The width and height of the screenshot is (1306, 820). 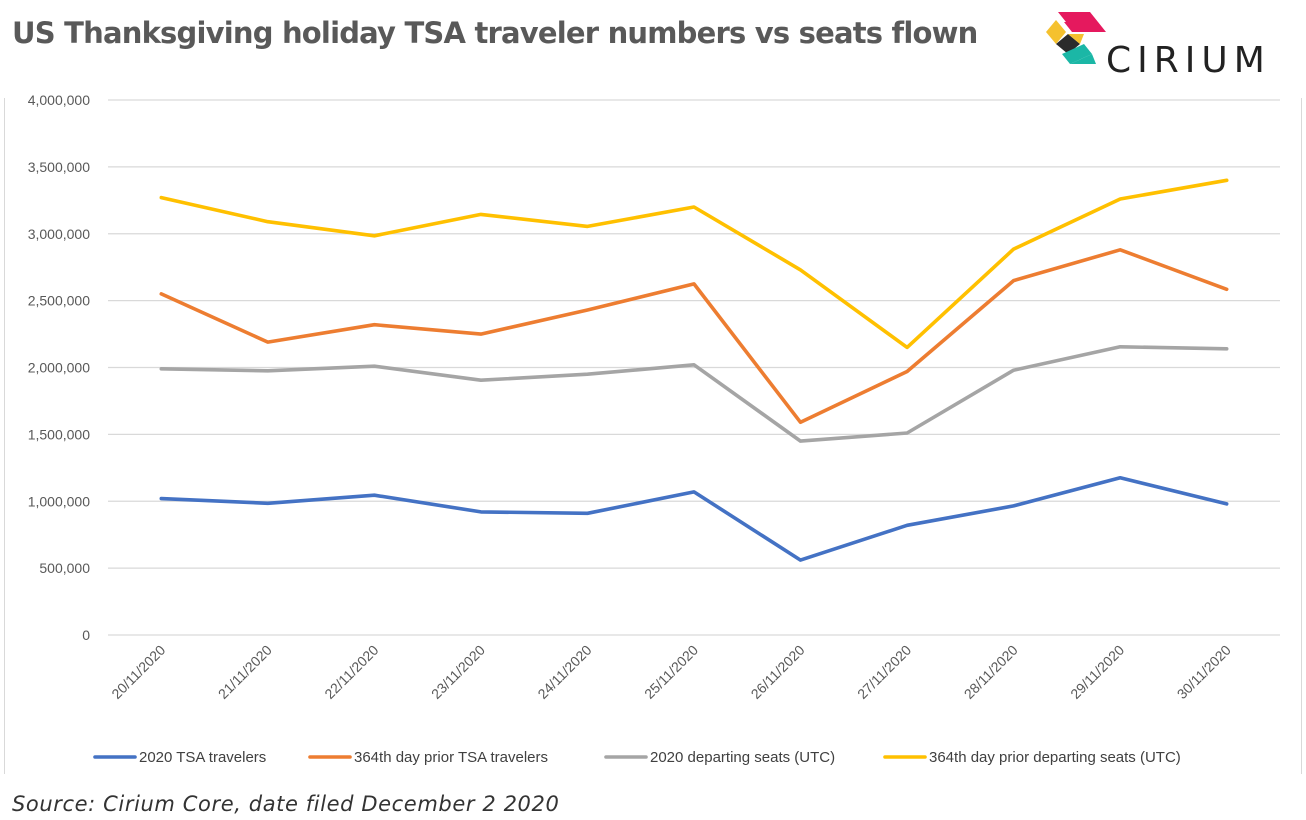 What do you see at coordinates (778, 672) in the screenshot?
I see `x-tick-label: 26/11/2020` at bounding box center [778, 672].